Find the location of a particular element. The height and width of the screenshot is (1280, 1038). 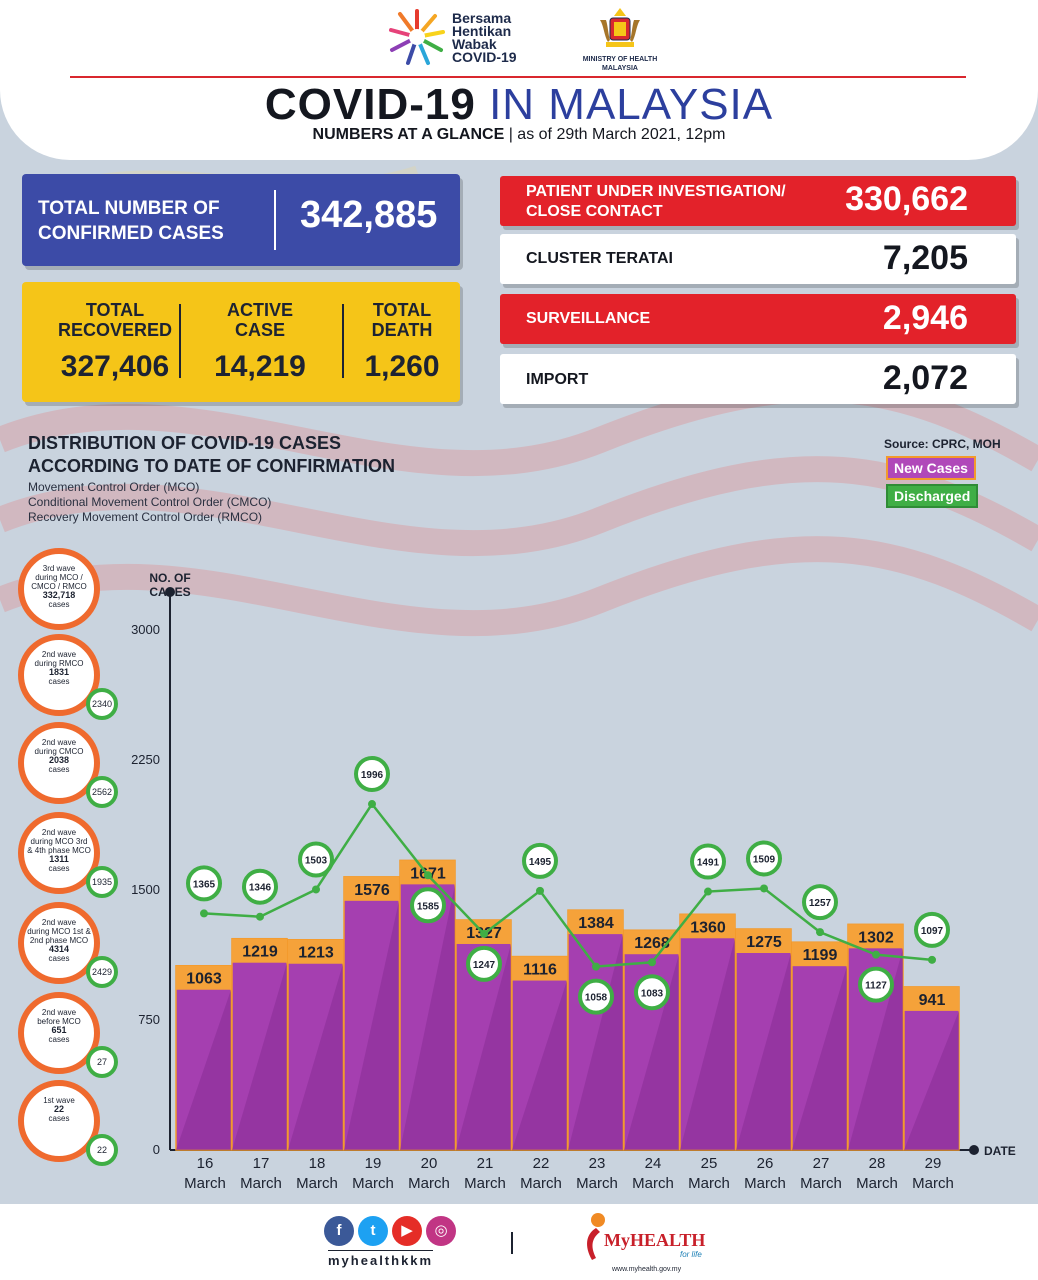

new-cases-label: 1063 is located at coordinates (204, 979).